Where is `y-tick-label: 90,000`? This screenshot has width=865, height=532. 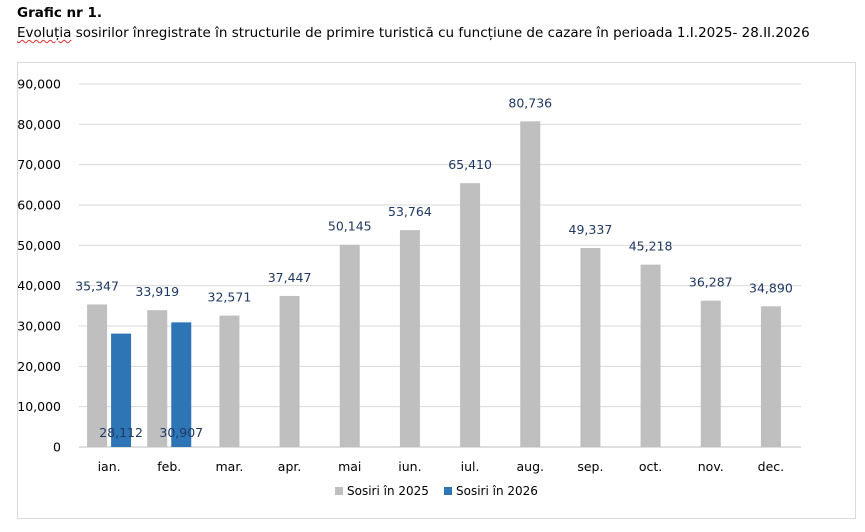 y-tick-label: 90,000 is located at coordinates (39, 84).